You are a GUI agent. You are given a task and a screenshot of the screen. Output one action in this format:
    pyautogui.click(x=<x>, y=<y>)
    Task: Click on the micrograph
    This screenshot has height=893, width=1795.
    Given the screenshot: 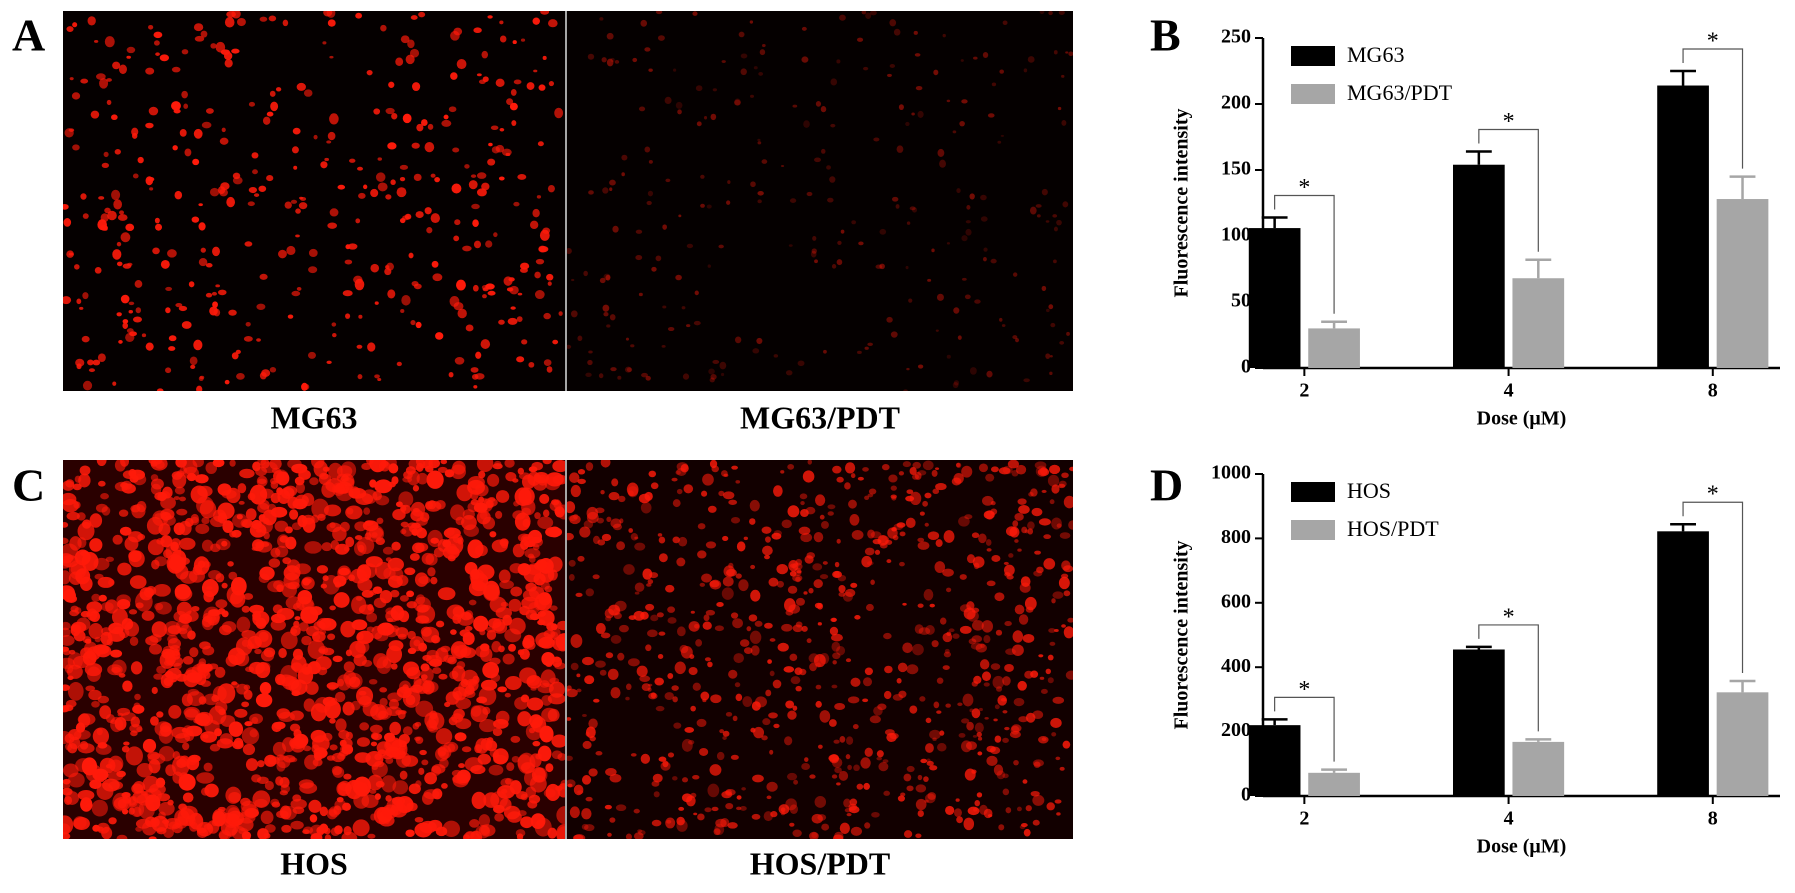 What is the action you would take?
    pyautogui.click(x=314, y=201)
    